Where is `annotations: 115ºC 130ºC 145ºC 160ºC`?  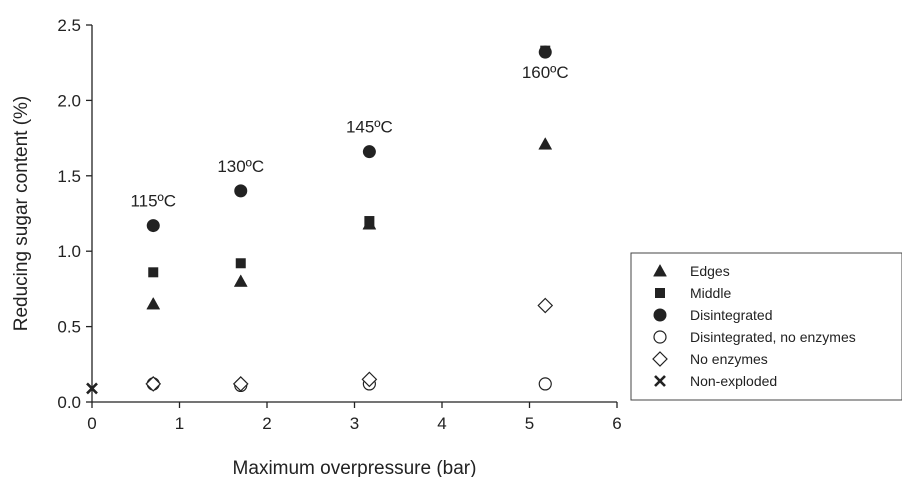
annotations: 115ºC 130ºC 145ºC 160ºC is located at coordinates (349, 136).